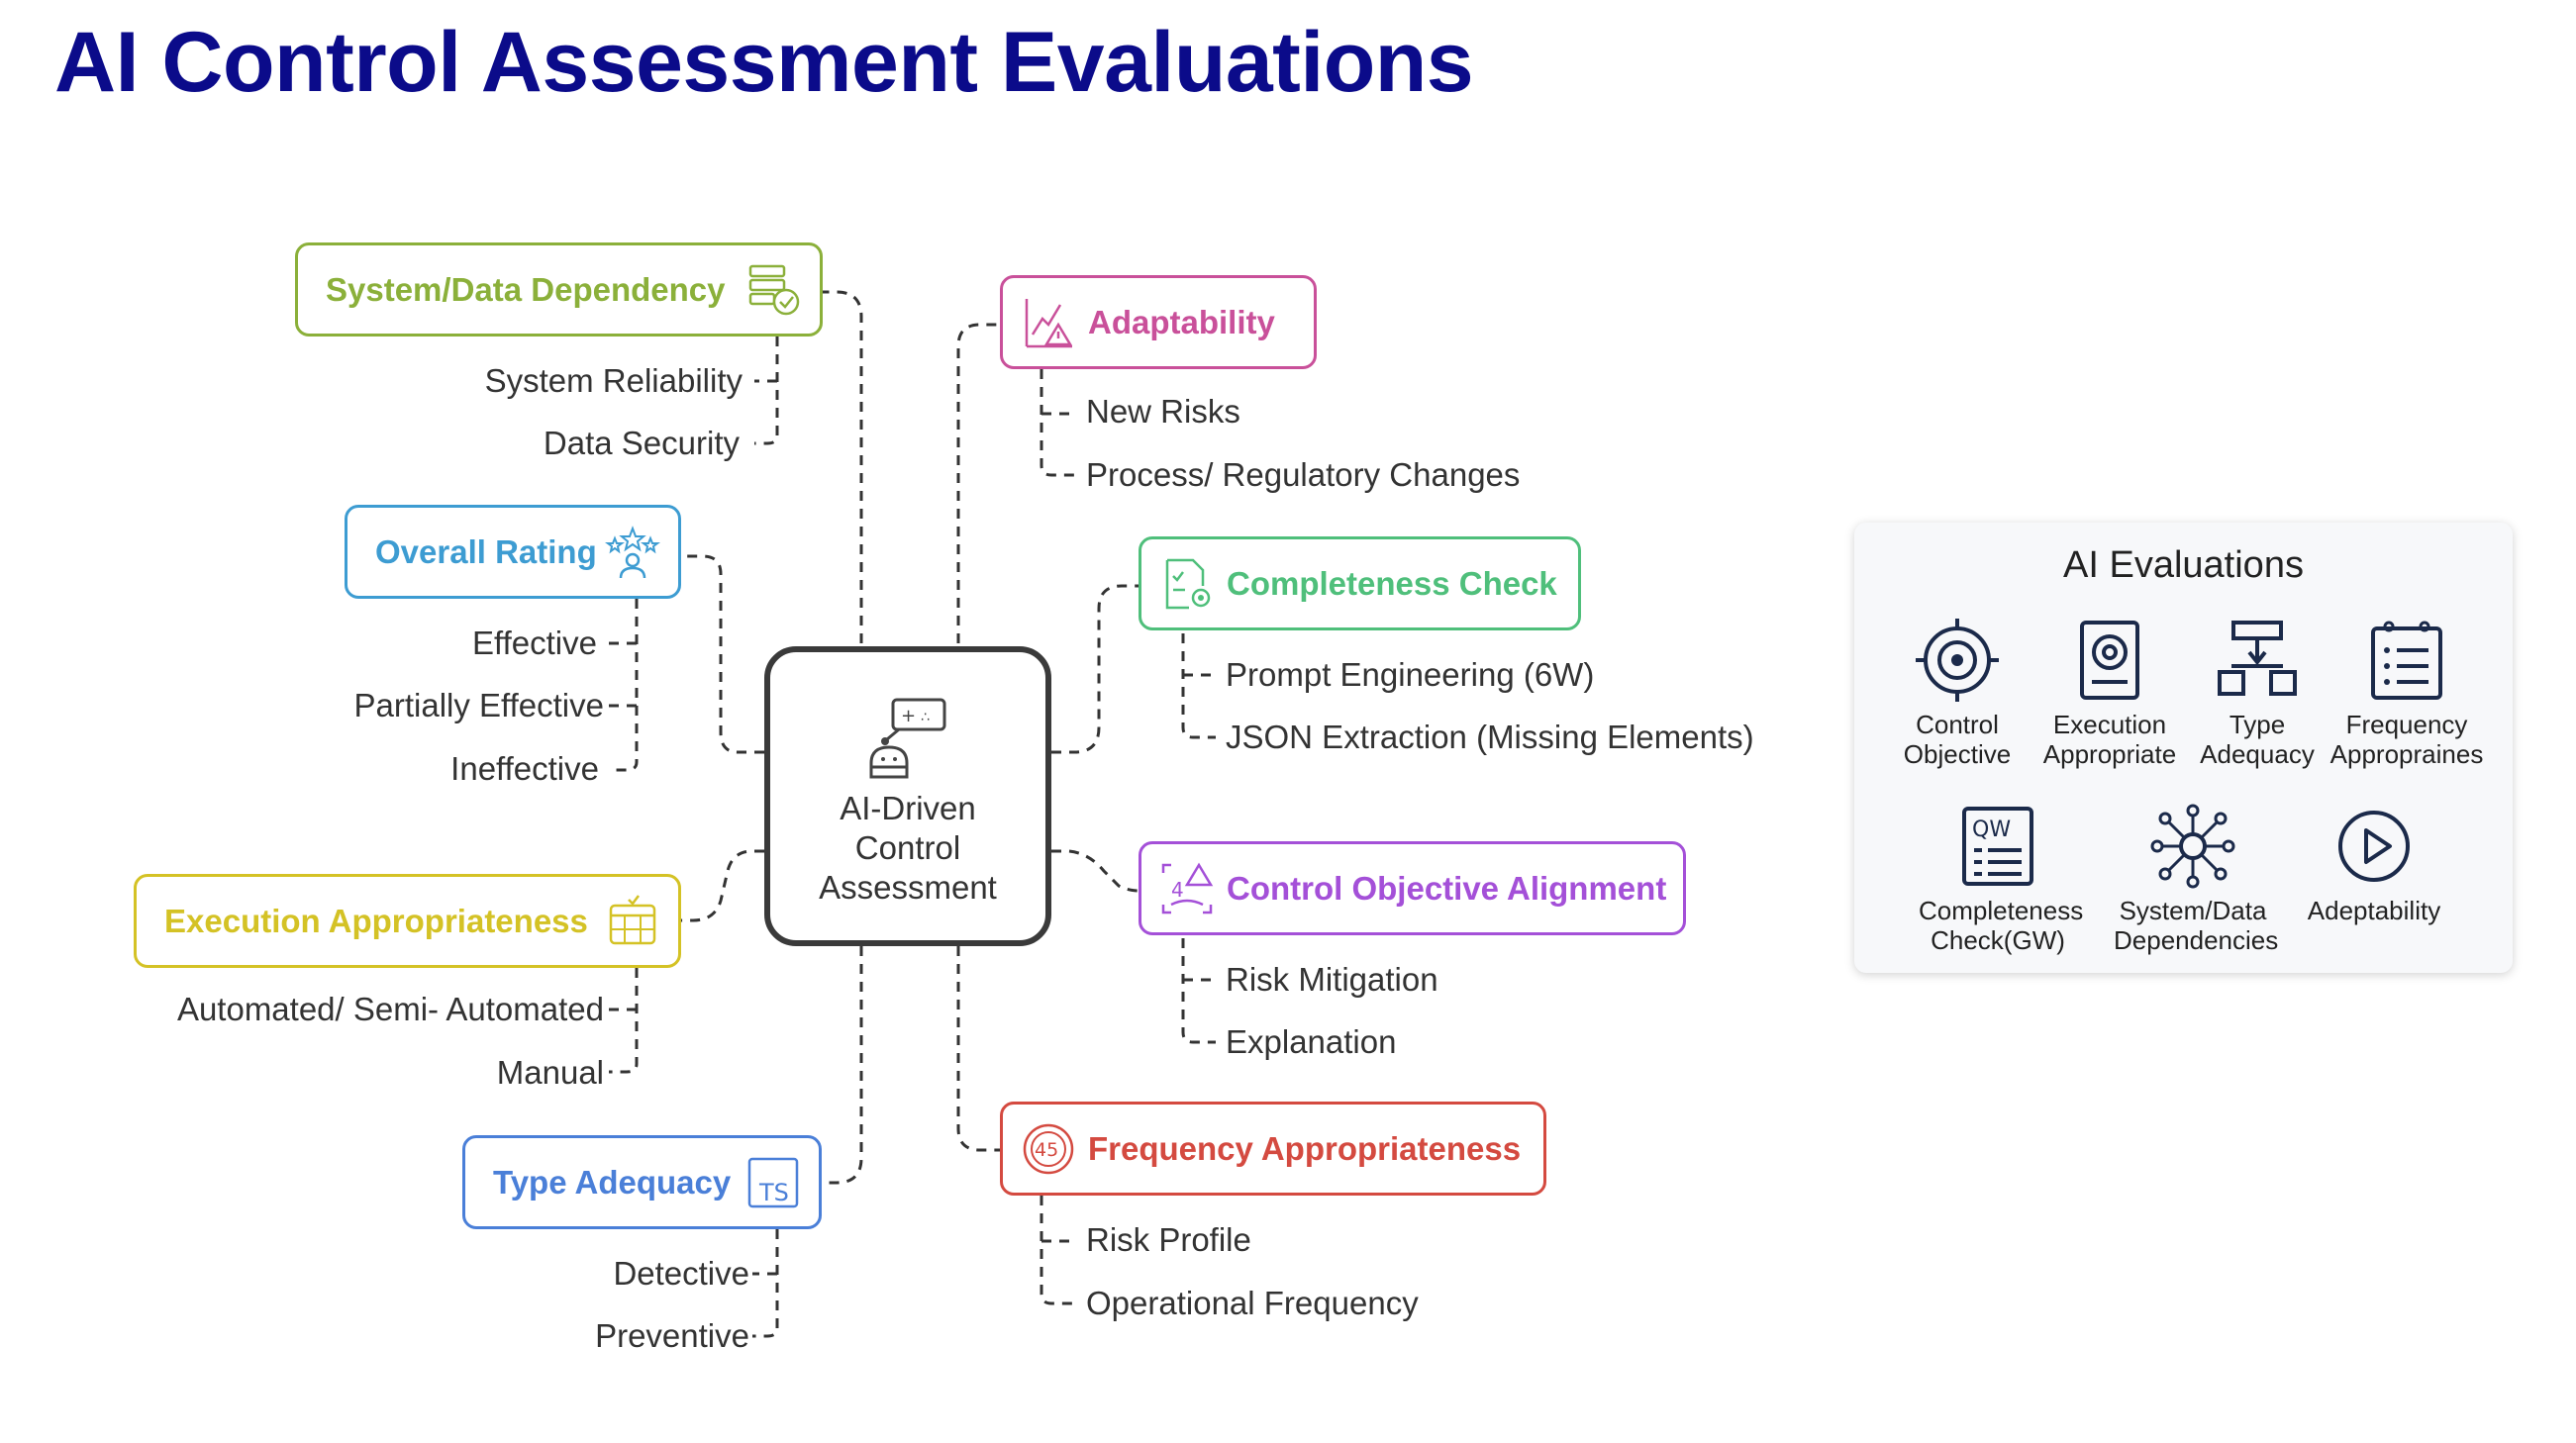 The width and height of the screenshot is (2576, 1443). I want to click on document-gear-icon, so click(1188, 583).